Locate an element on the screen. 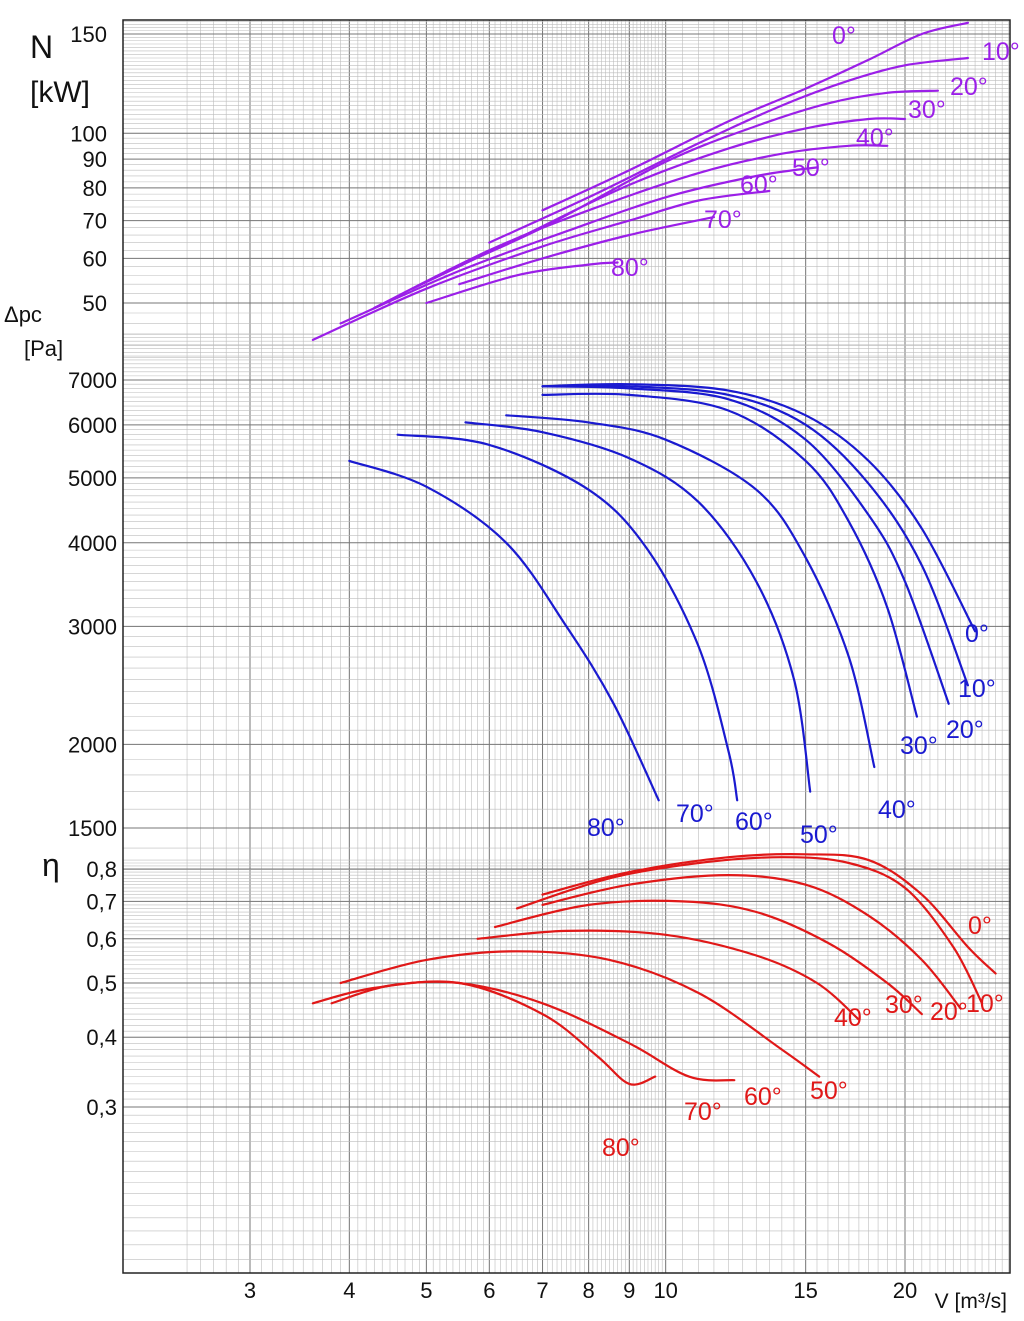 Image resolution: width=1024 pixels, height=1321 pixels. N-angle-label: 20° is located at coordinates (969, 87).